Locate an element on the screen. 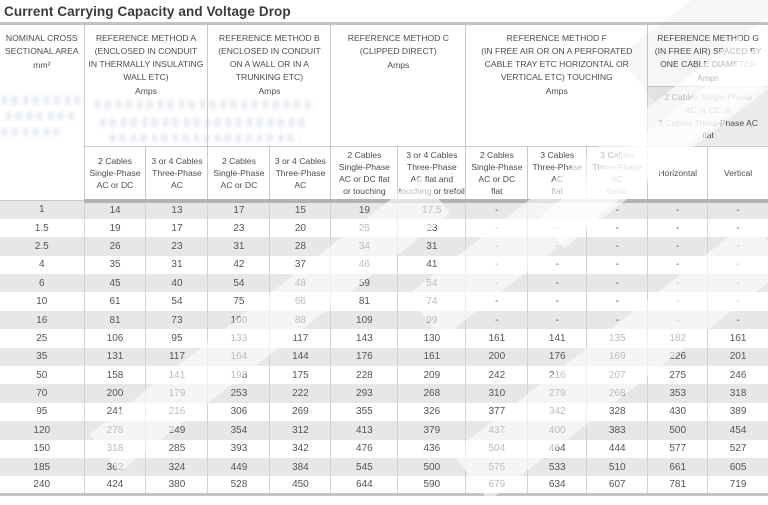 The height and width of the screenshot is (505, 768). value-cell: 23 is located at coordinates (239, 228).